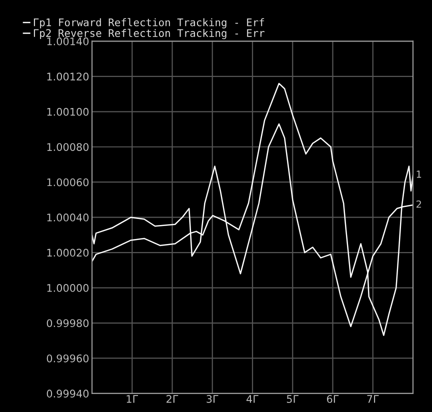 The height and width of the screenshot is (412, 432). I want to click on x-tick-label: 1Г, so click(132, 399).